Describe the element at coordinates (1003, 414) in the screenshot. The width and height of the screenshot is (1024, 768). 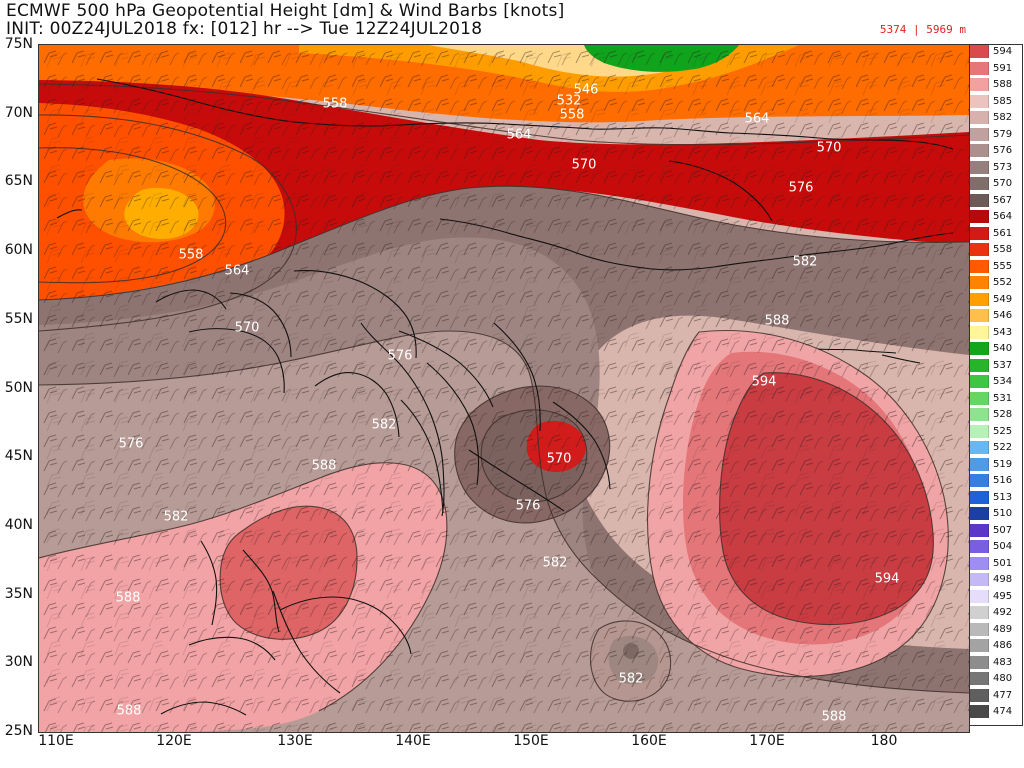
I see `colorbar-label: 528` at that location.